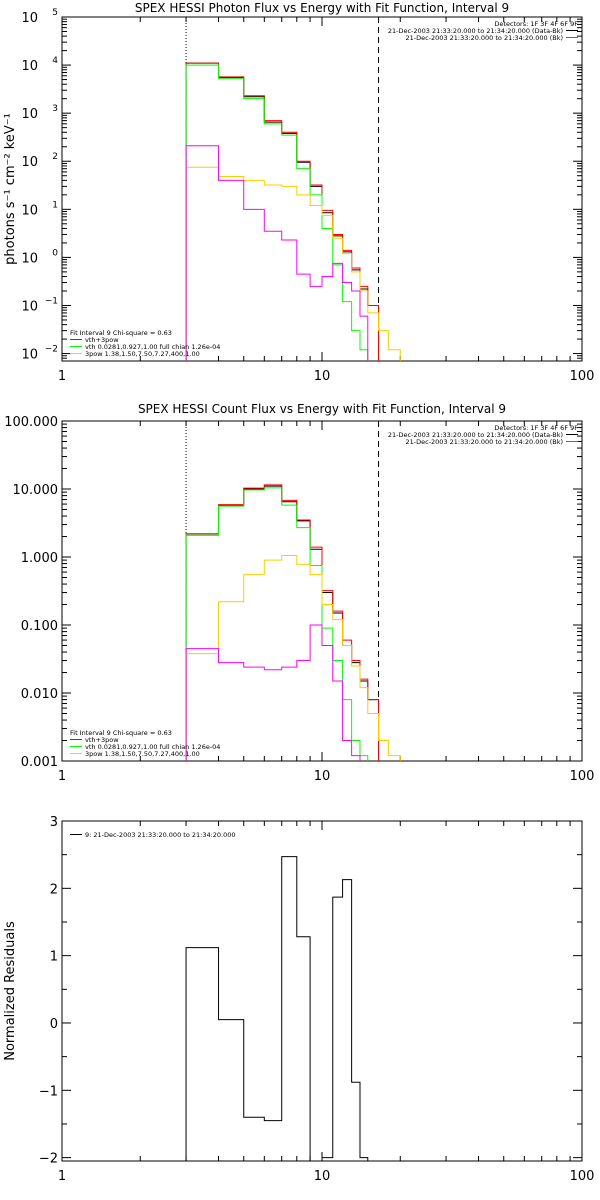 The height and width of the screenshot is (1200, 600). I want to click on photon-series-vth-3pow, so click(282, 211).